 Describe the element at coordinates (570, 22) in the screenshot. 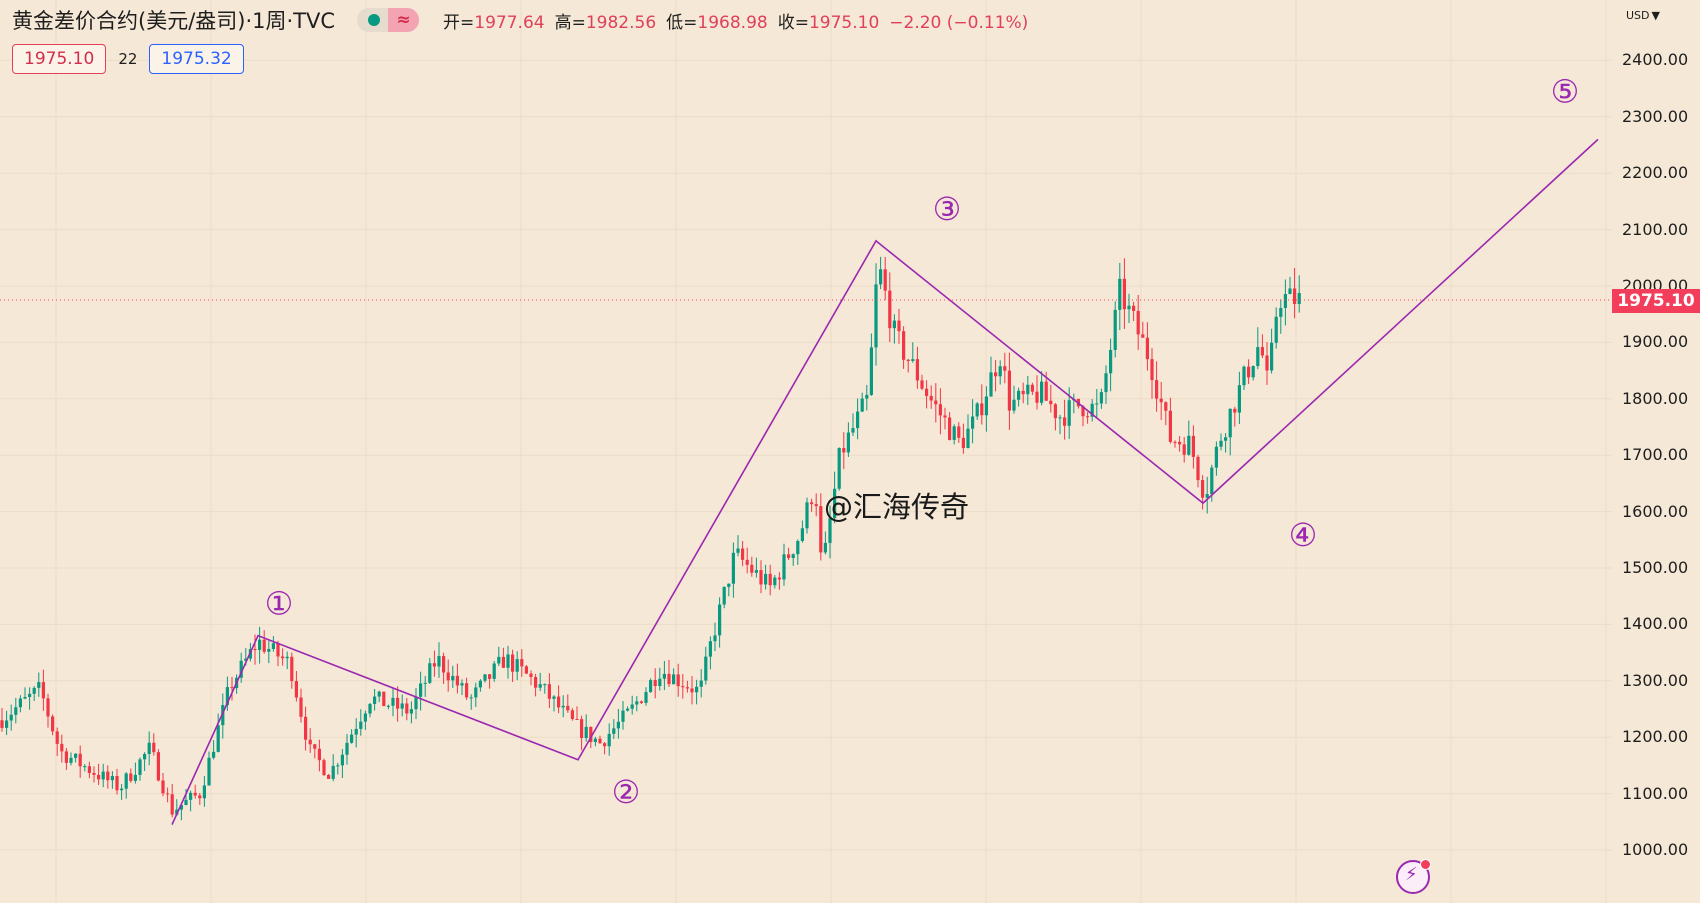

I see `high-label: 高=` at that location.